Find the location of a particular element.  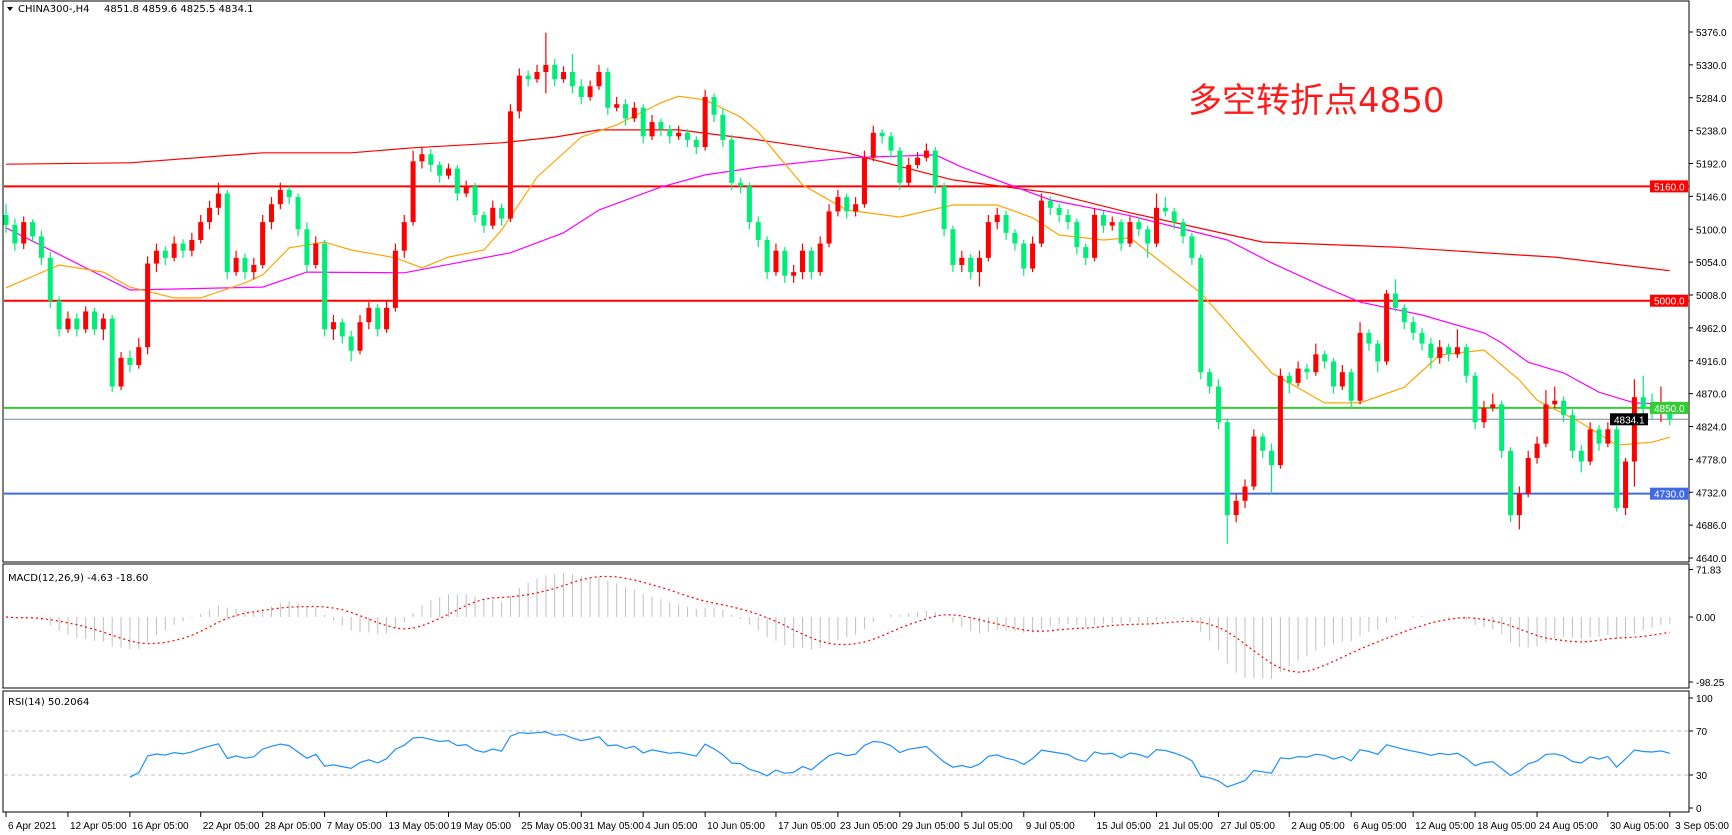

symbol-label: CHINA300-,H4 is located at coordinates (54, 9).